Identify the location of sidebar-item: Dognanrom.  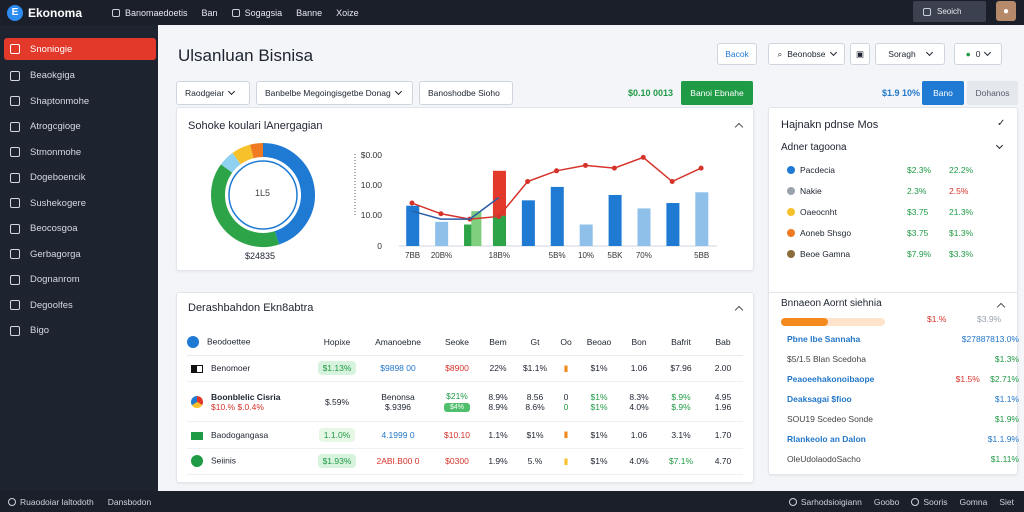
(79, 280).